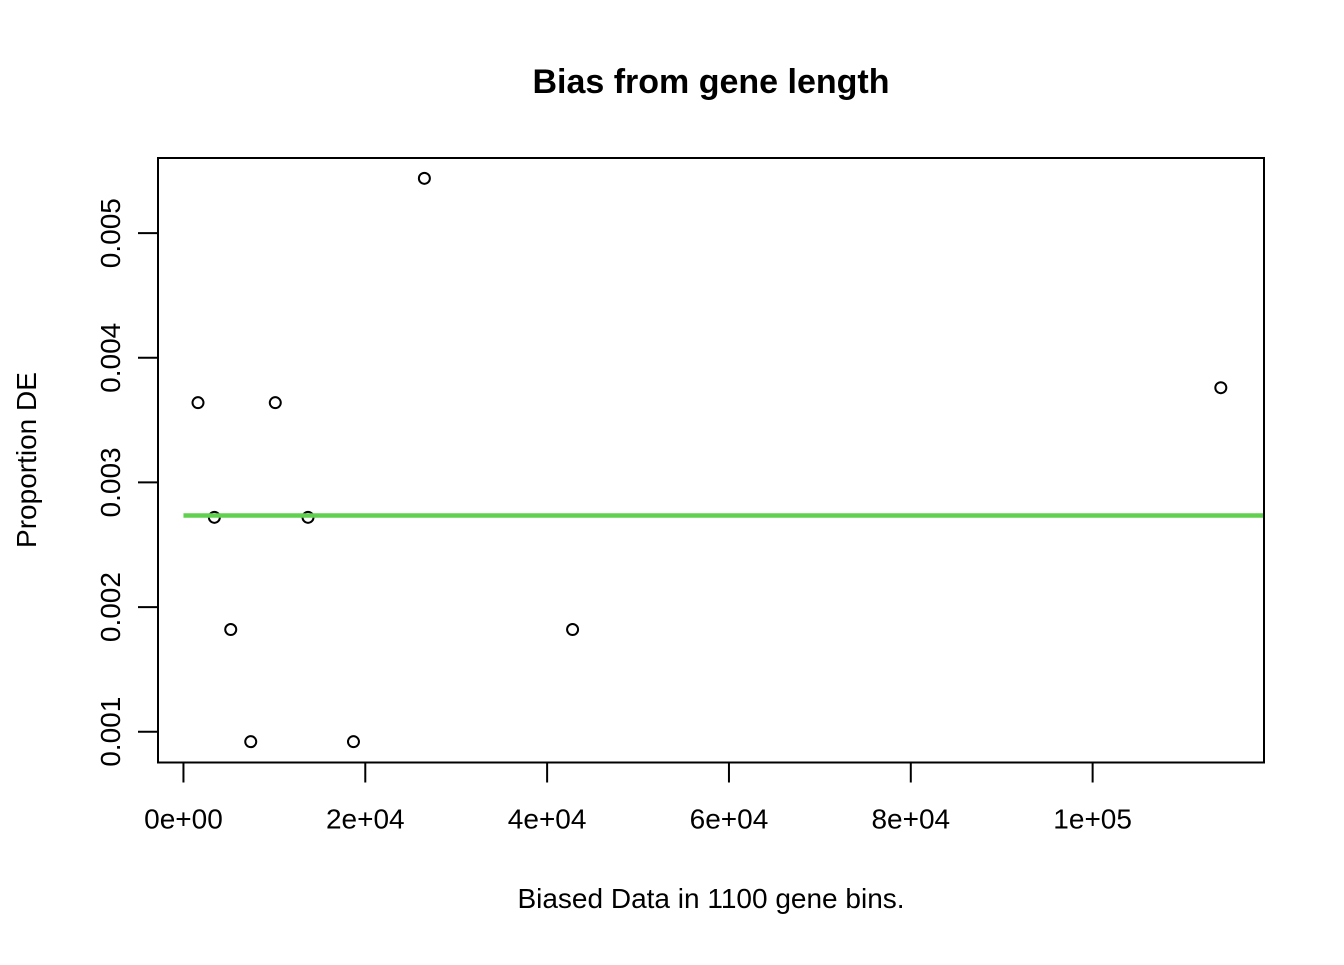 Image resolution: width=1344 pixels, height=965 pixels. I want to click on y-tick-label: 0.004, so click(110, 358).